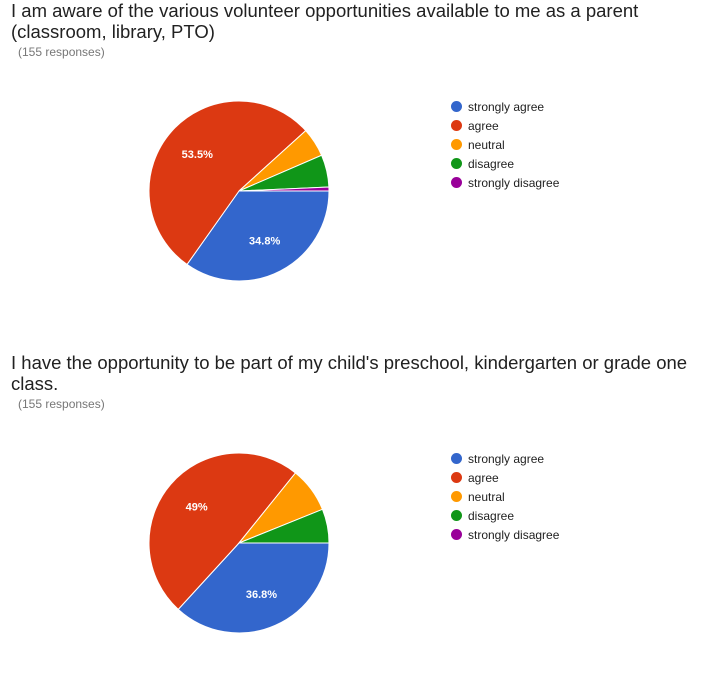 The height and width of the screenshot is (673, 708). What do you see at coordinates (197, 155) in the screenshot?
I see `slice-label-agree: 53.5%` at bounding box center [197, 155].